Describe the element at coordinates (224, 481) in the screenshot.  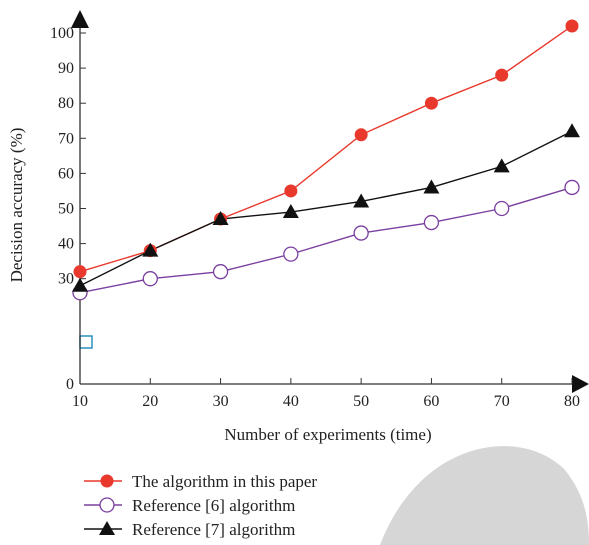
I see `legend-label-1: The algorithm in this paper` at that location.